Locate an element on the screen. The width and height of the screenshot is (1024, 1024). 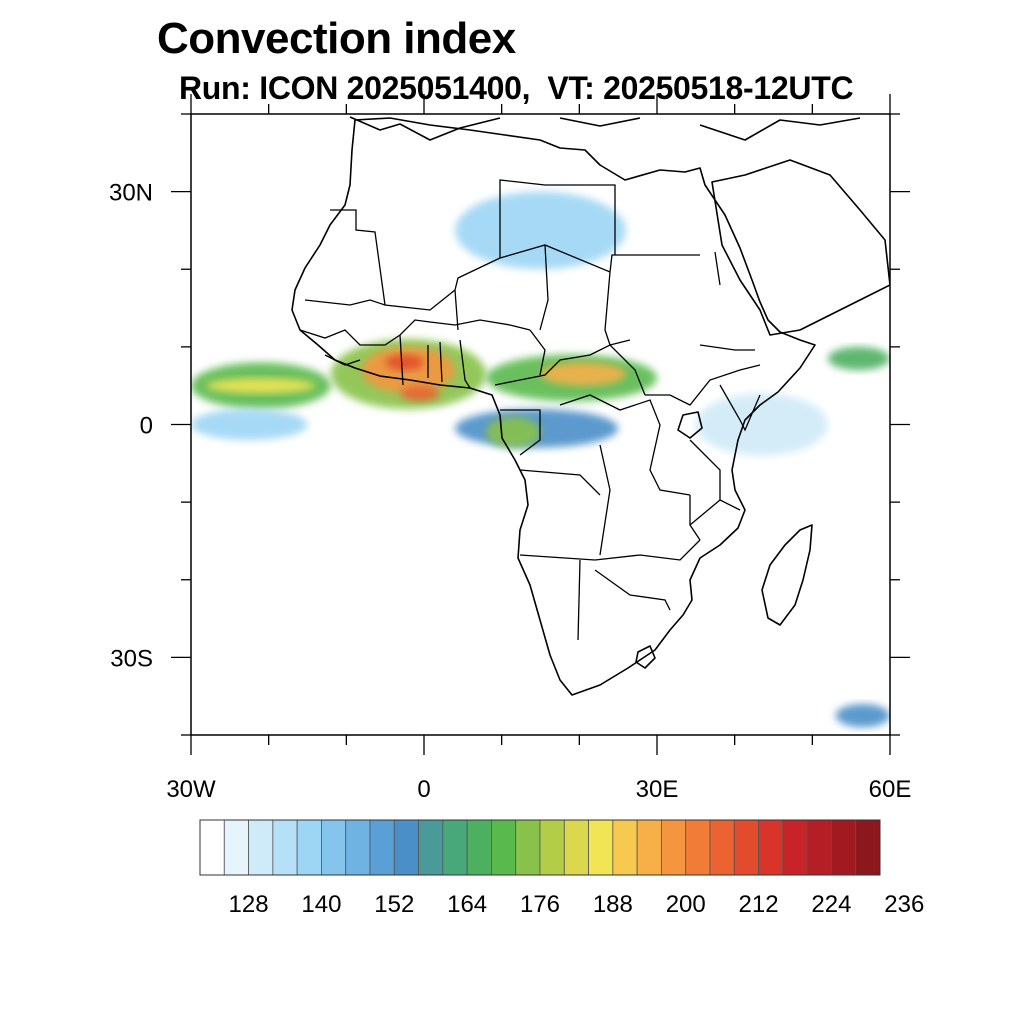
lat-tick-label: 0 is located at coordinates (146, 426).